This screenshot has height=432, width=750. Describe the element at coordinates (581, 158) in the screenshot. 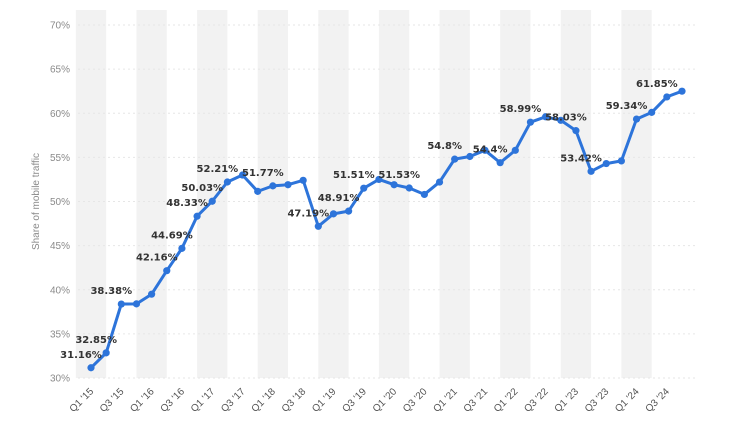

I see `data-label: 53.42%` at that location.